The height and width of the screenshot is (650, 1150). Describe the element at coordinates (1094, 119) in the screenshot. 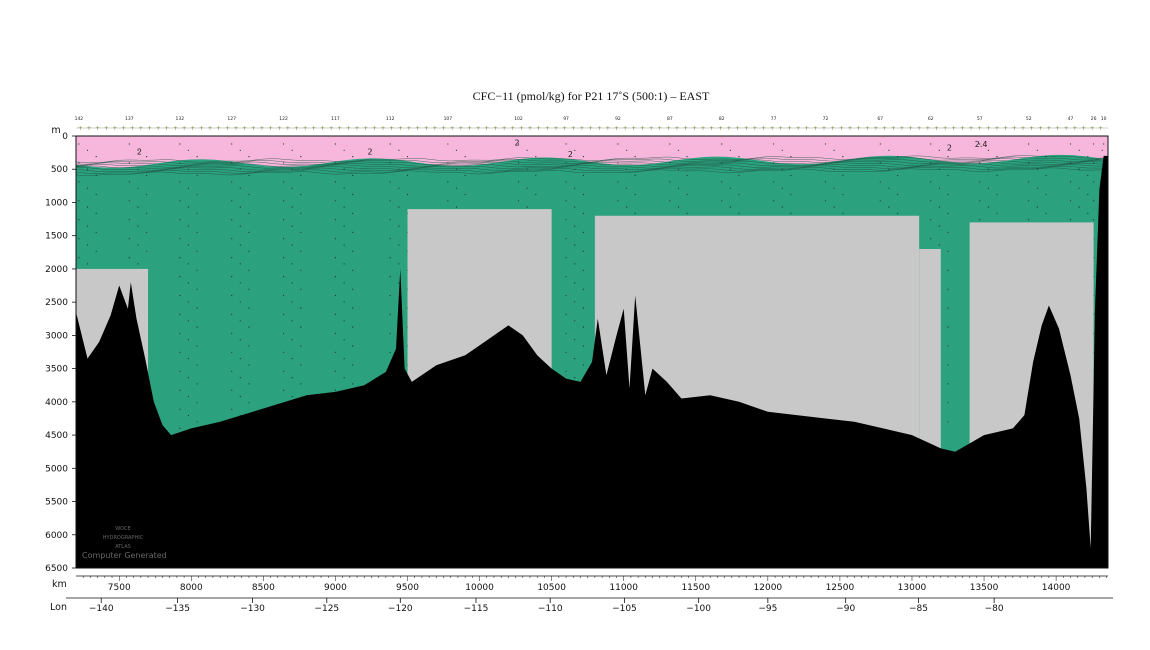

I see `station-label: 26` at that location.